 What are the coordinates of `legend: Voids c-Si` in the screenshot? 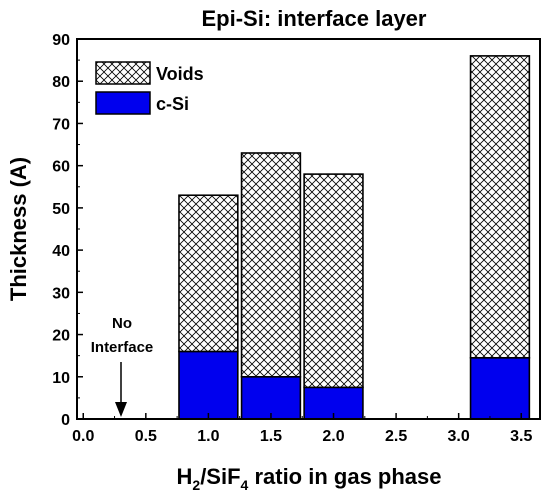 It's located at (149, 88).